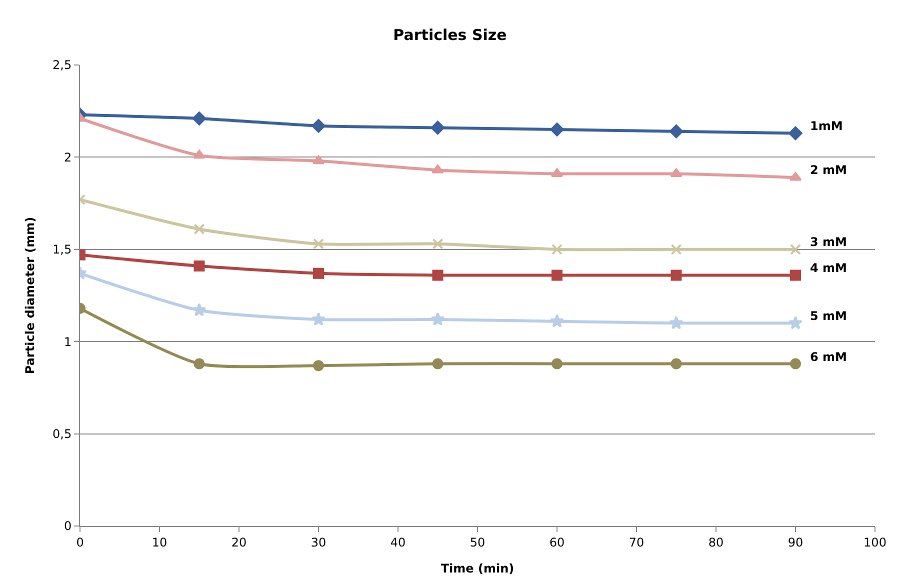 The height and width of the screenshot is (586, 900). Describe the element at coordinates (716, 542) in the screenshot. I see `x-tick-label: 80` at that location.